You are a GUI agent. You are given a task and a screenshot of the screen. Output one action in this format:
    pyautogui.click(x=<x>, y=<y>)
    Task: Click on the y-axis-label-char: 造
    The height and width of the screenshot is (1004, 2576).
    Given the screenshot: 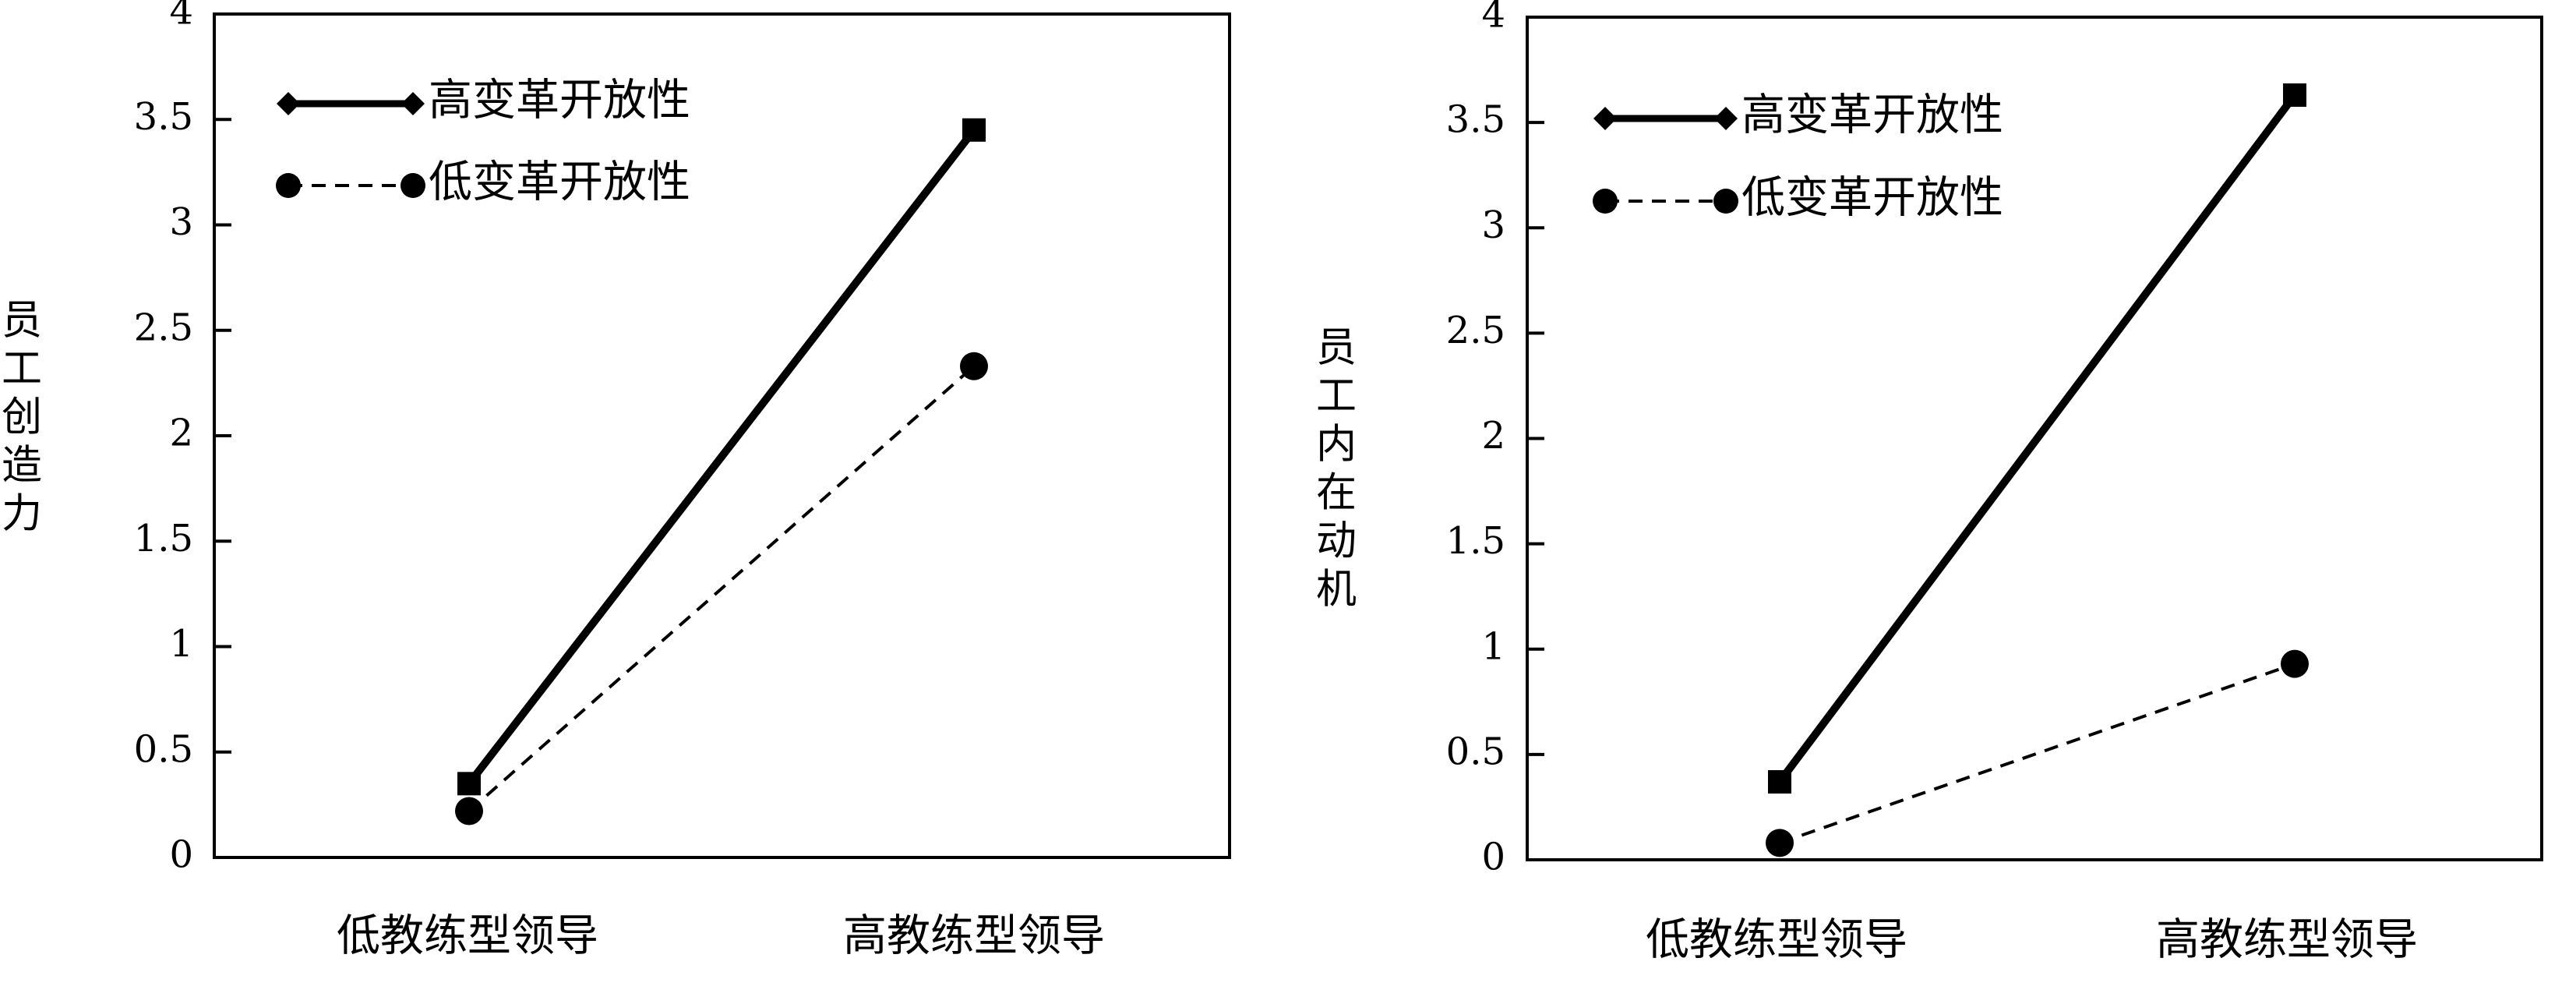 What is the action you would take?
    pyautogui.click(x=22, y=466)
    